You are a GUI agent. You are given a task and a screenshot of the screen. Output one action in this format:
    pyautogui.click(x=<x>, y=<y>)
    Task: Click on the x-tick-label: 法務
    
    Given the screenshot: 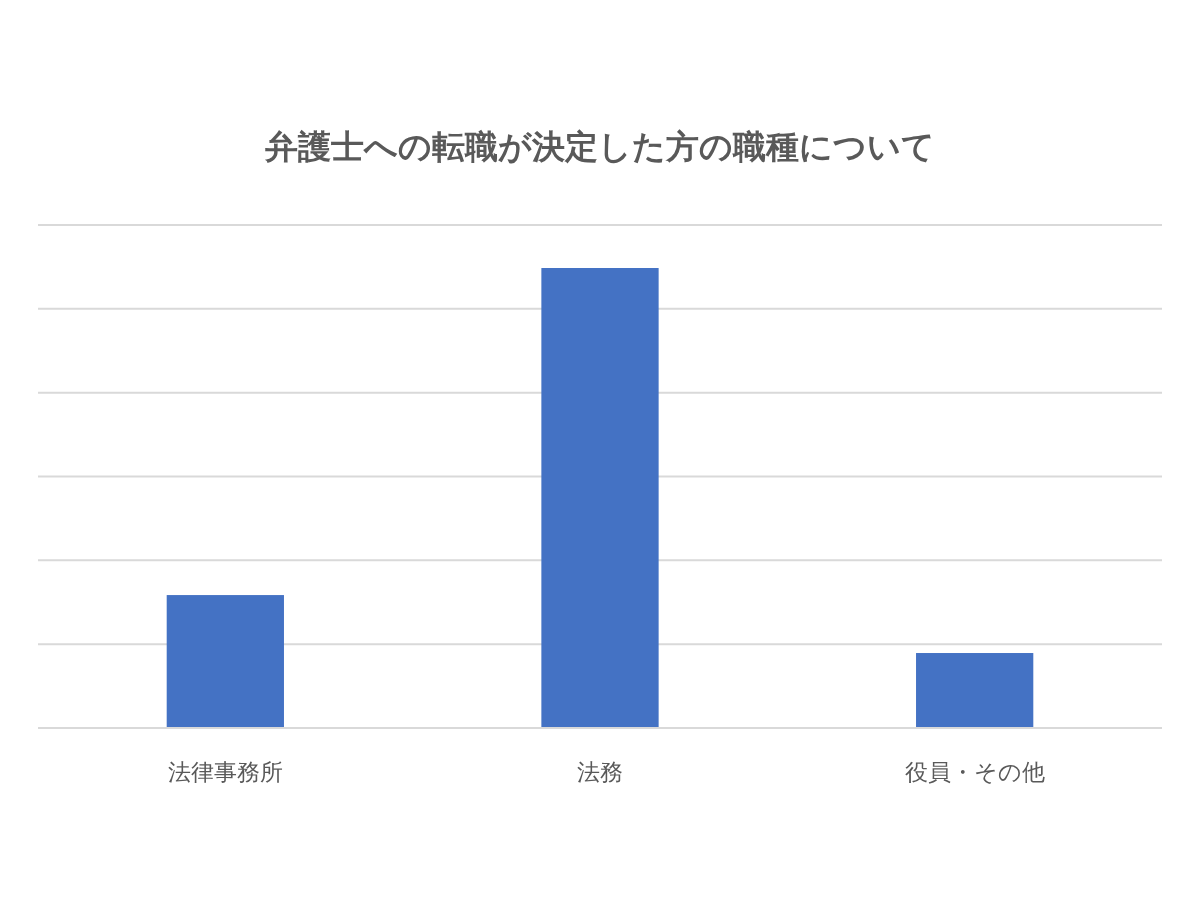 What is the action you would take?
    pyautogui.click(x=600, y=772)
    